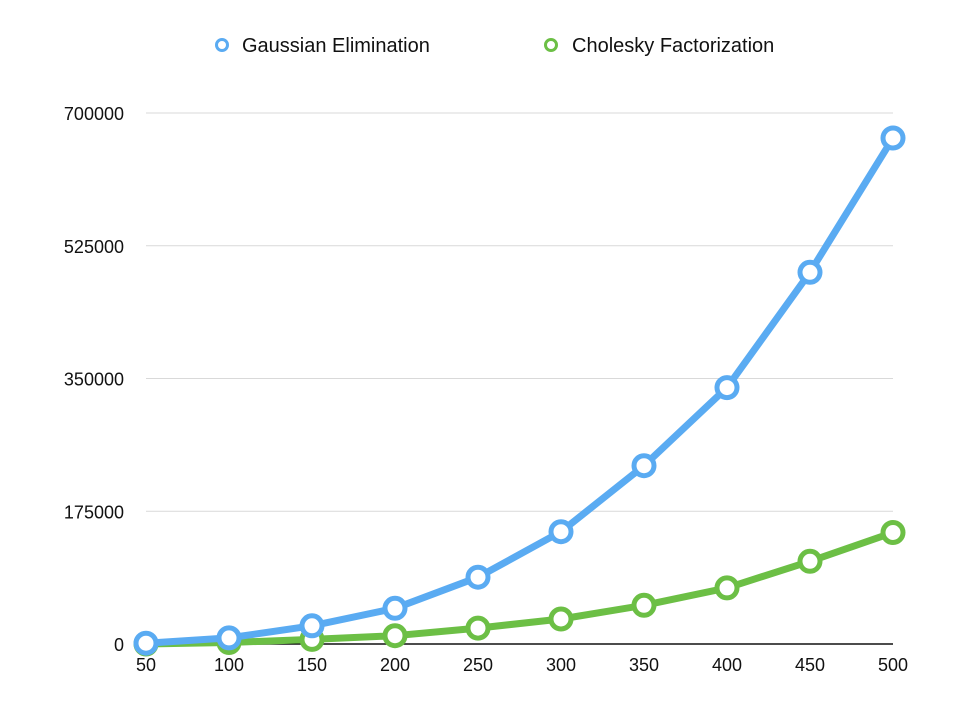  I want to click on x-tick-label-7: 400, so click(727, 665).